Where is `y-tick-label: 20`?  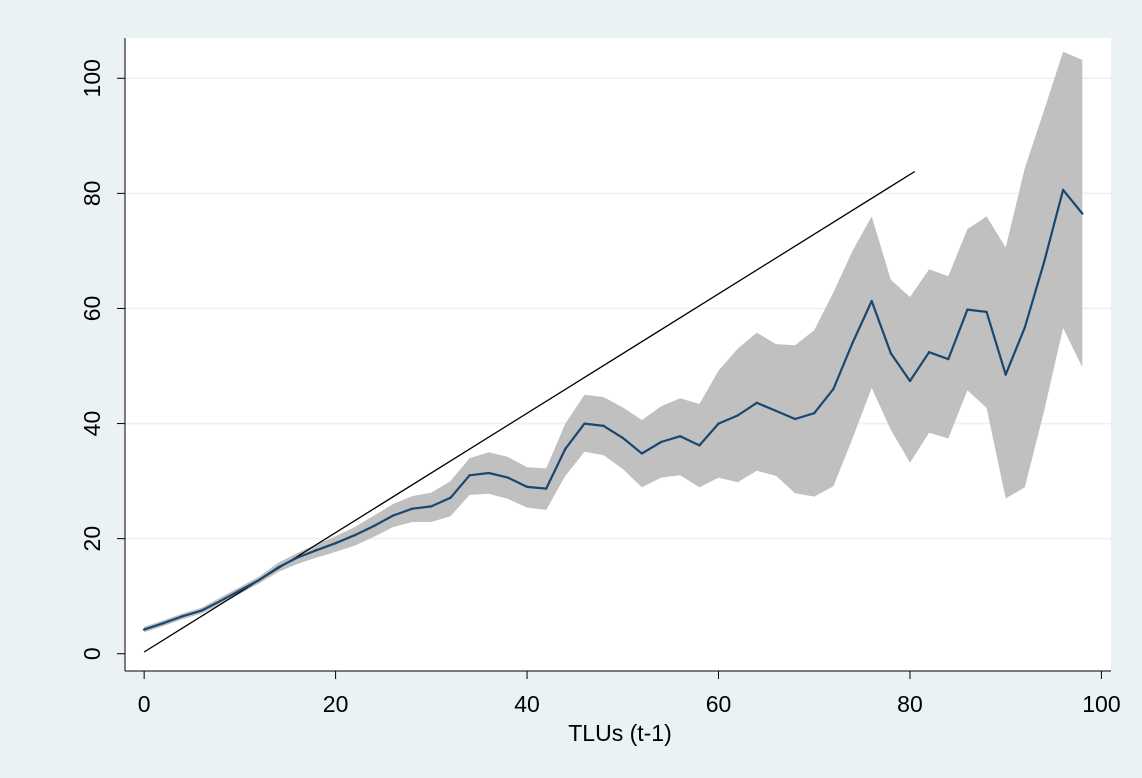 y-tick-label: 20 is located at coordinates (92, 539).